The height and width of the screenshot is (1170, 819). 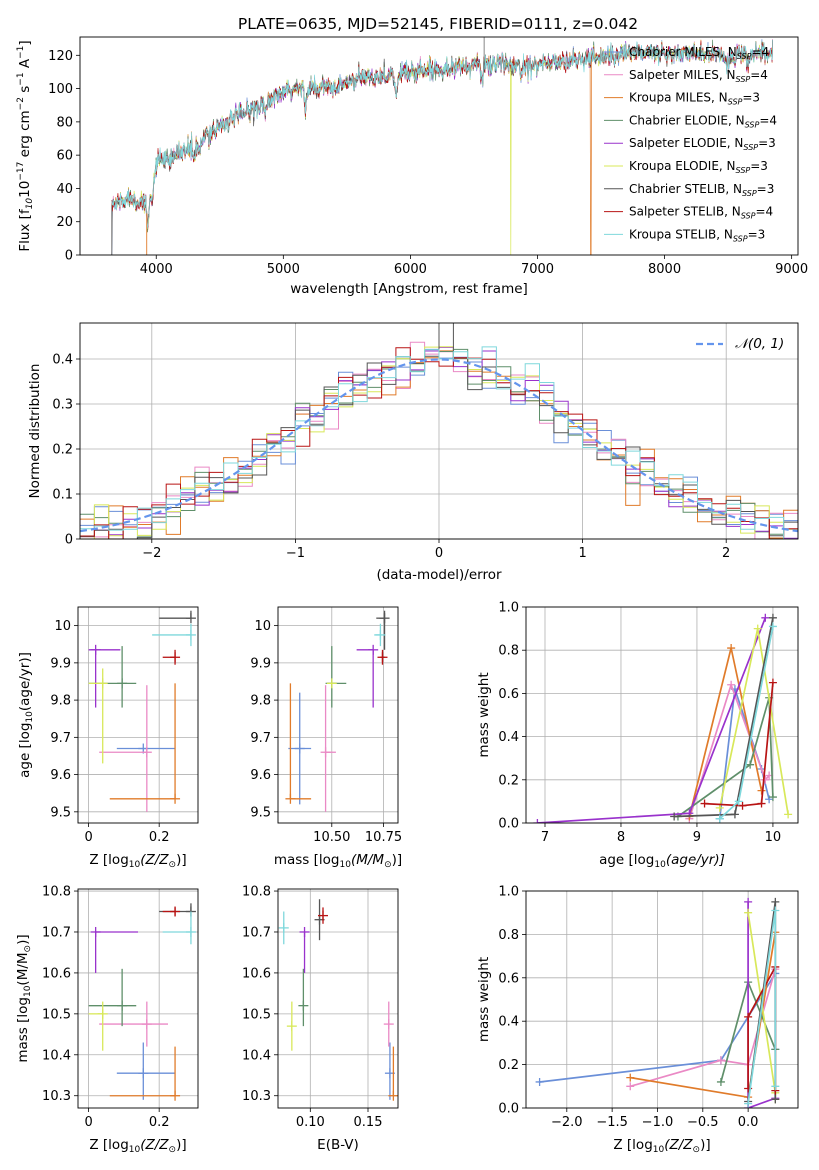 I want to click on normal-curve, so click(x=439, y=445).